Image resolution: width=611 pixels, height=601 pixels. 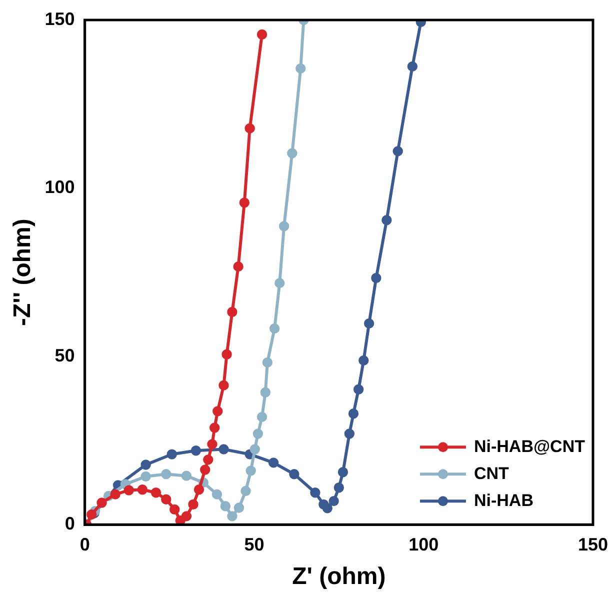 What do you see at coordinates (64, 355) in the screenshot?
I see `y-tick-label: 50` at bounding box center [64, 355].